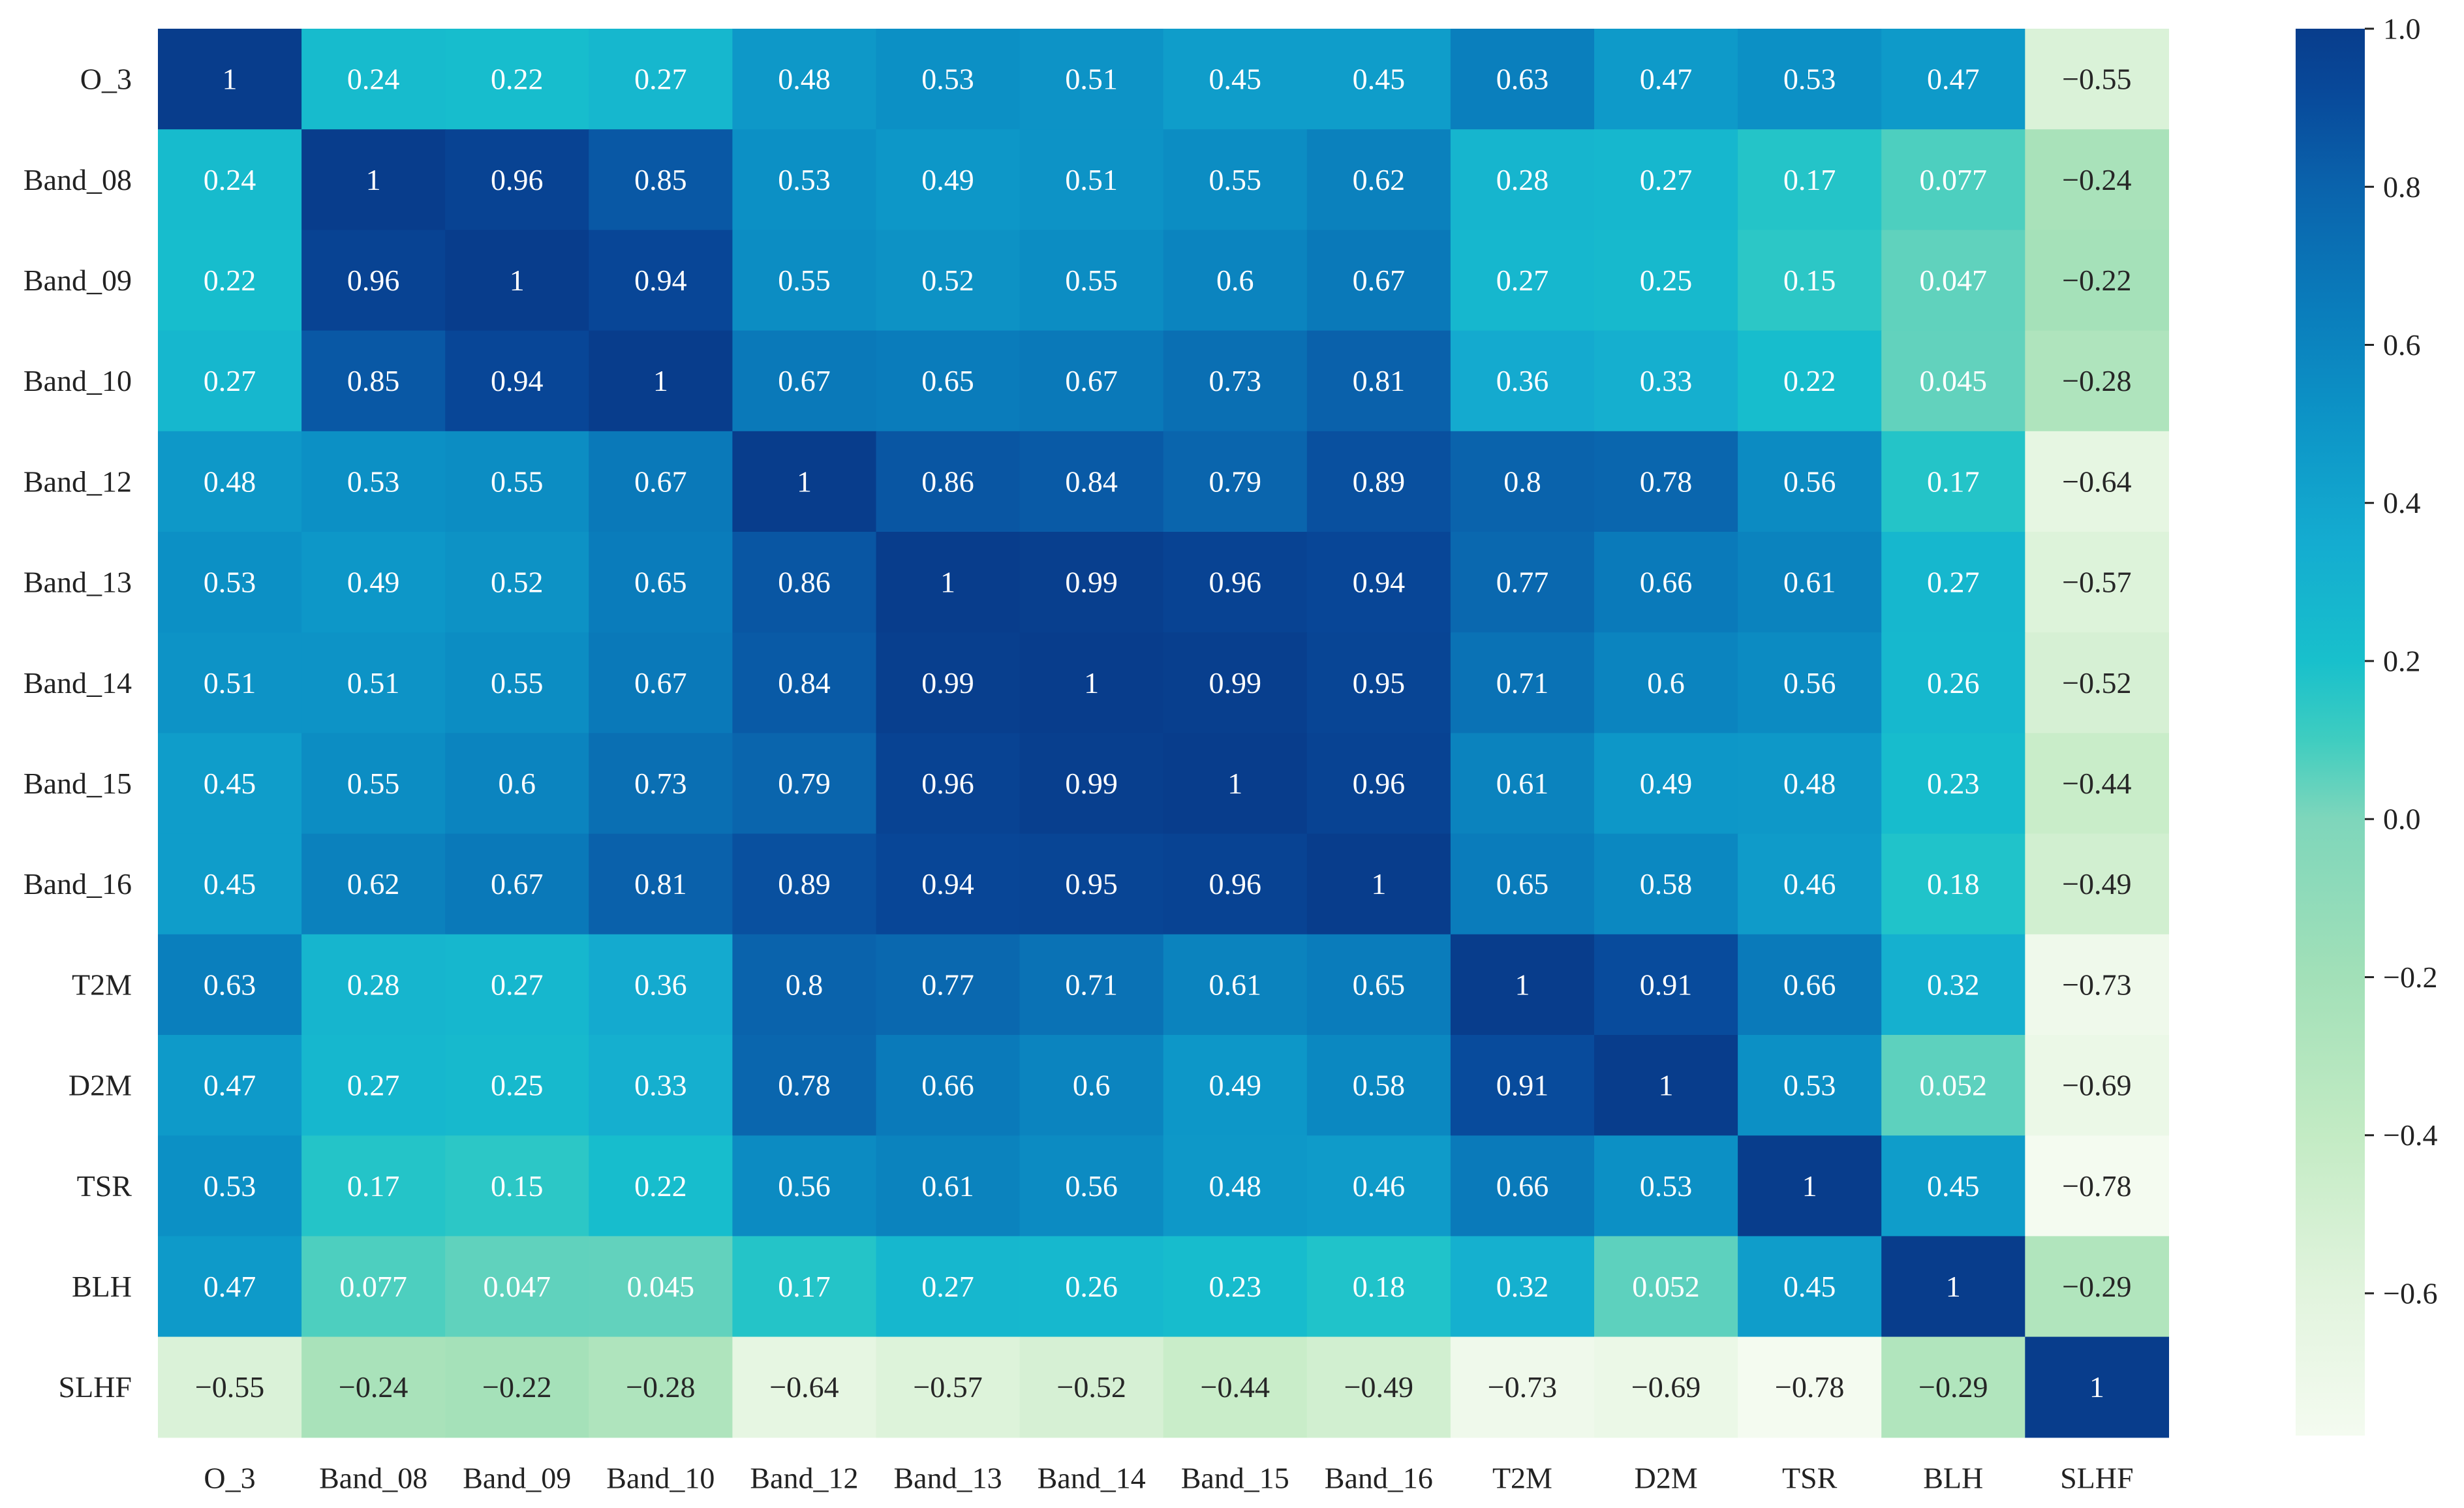 The width and height of the screenshot is (2464, 1508). Describe the element at coordinates (104, 1186) in the screenshot. I see `y-tick-label: TSR` at that location.